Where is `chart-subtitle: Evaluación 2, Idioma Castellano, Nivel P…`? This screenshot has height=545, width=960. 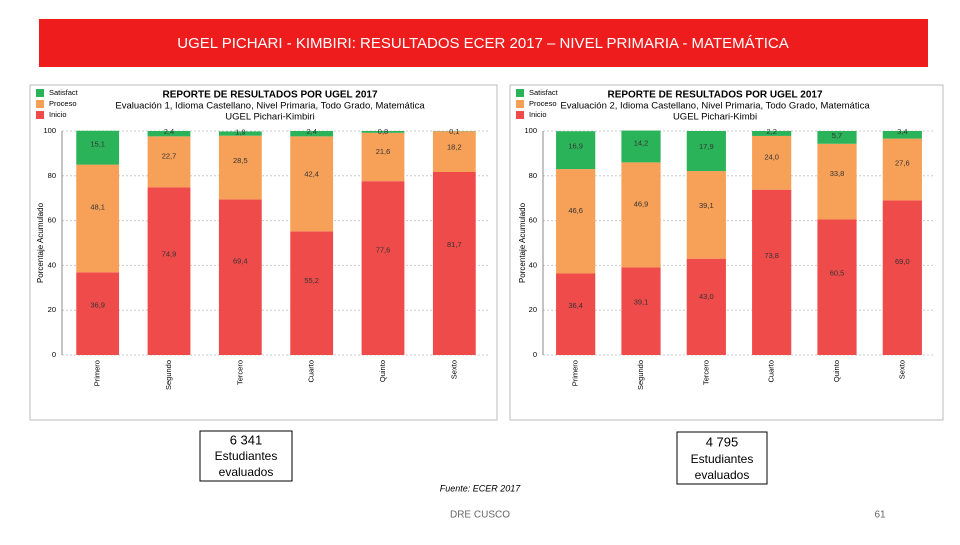 chart-subtitle: Evaluación 2, Idioma Castellano, Nivel P… is located at coordinates (715, 106).